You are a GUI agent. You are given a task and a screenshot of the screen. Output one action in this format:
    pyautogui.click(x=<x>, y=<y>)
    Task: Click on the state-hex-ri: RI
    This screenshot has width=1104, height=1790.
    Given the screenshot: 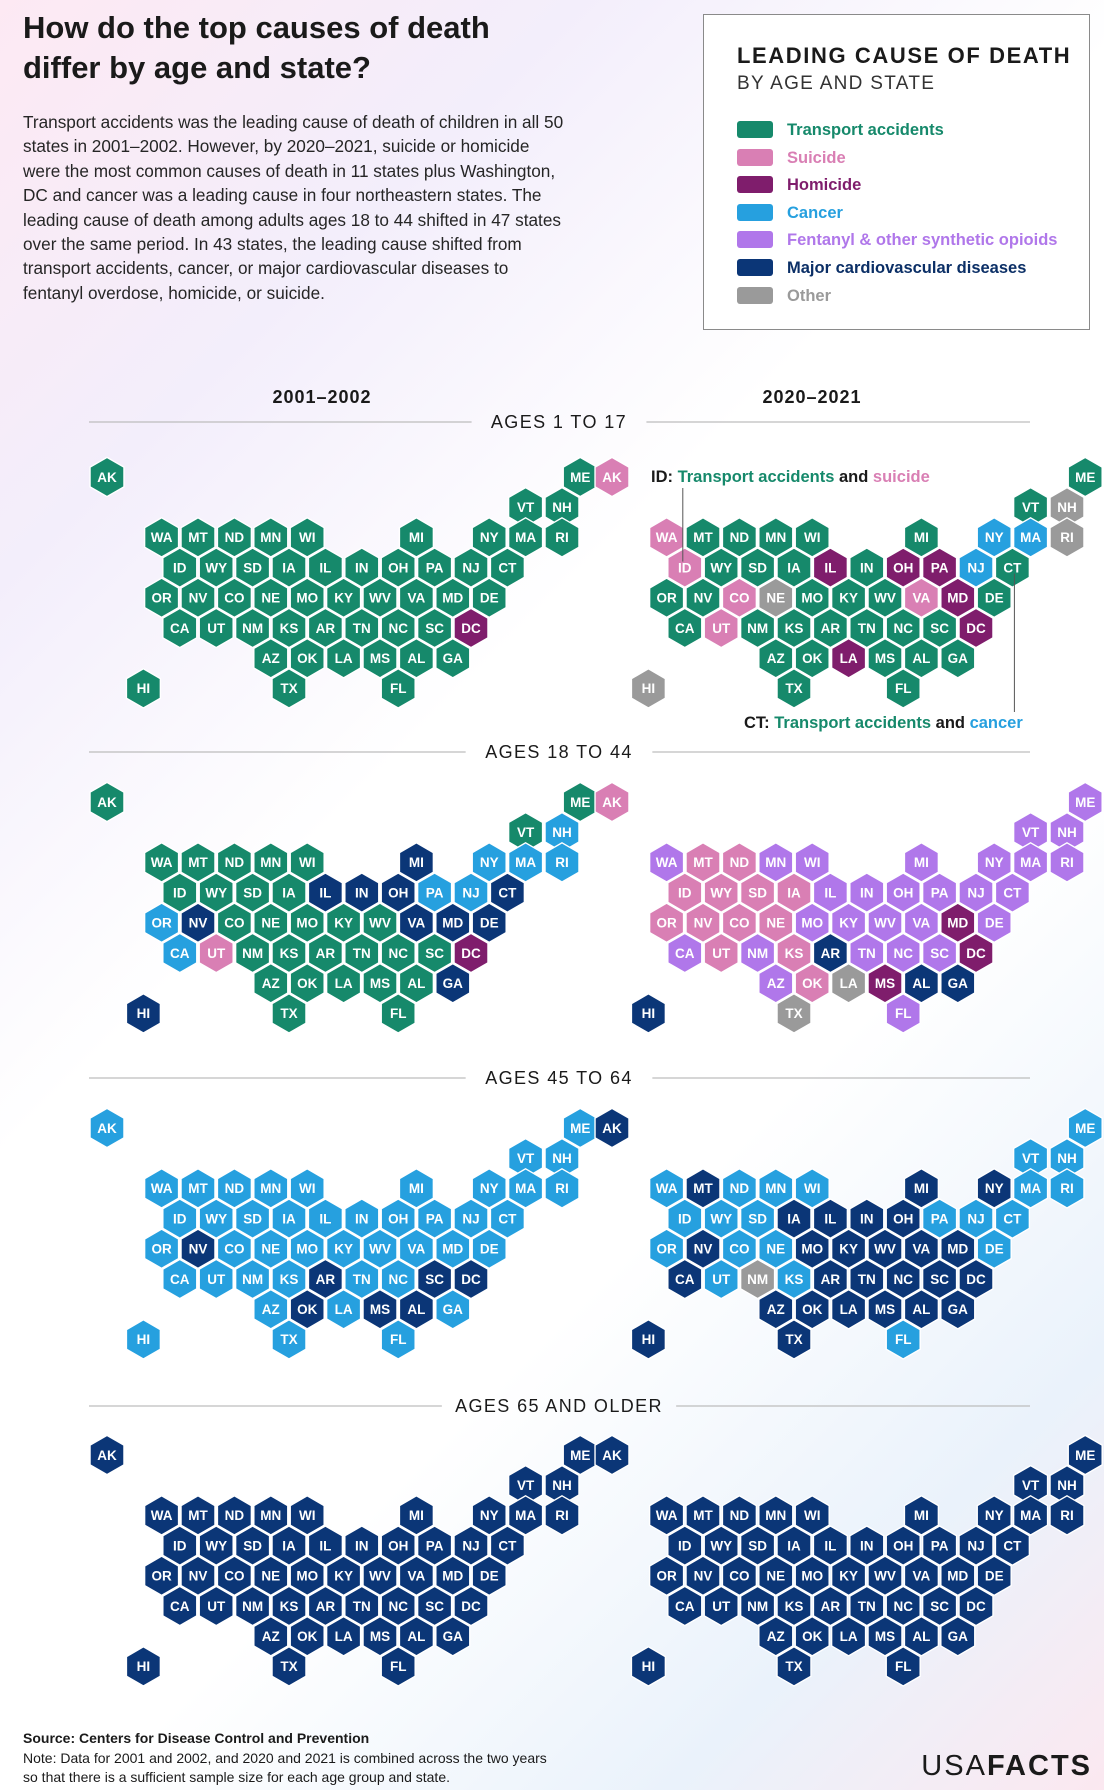 What is the action you would take?
    pyautogui.click(x=562, y=862)
    